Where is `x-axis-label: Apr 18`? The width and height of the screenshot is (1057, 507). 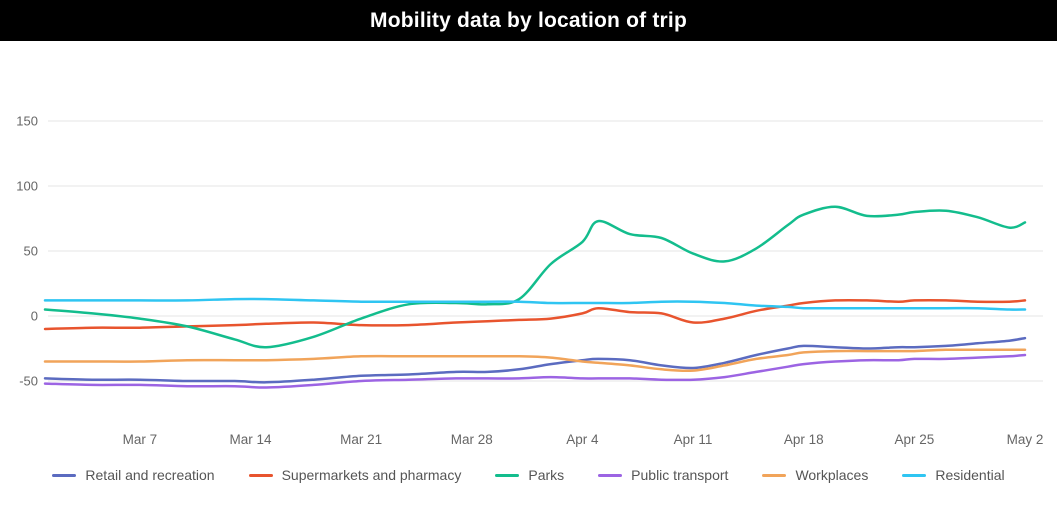
x-axis-label: Apr 18 is located at coordinates (804, 439).